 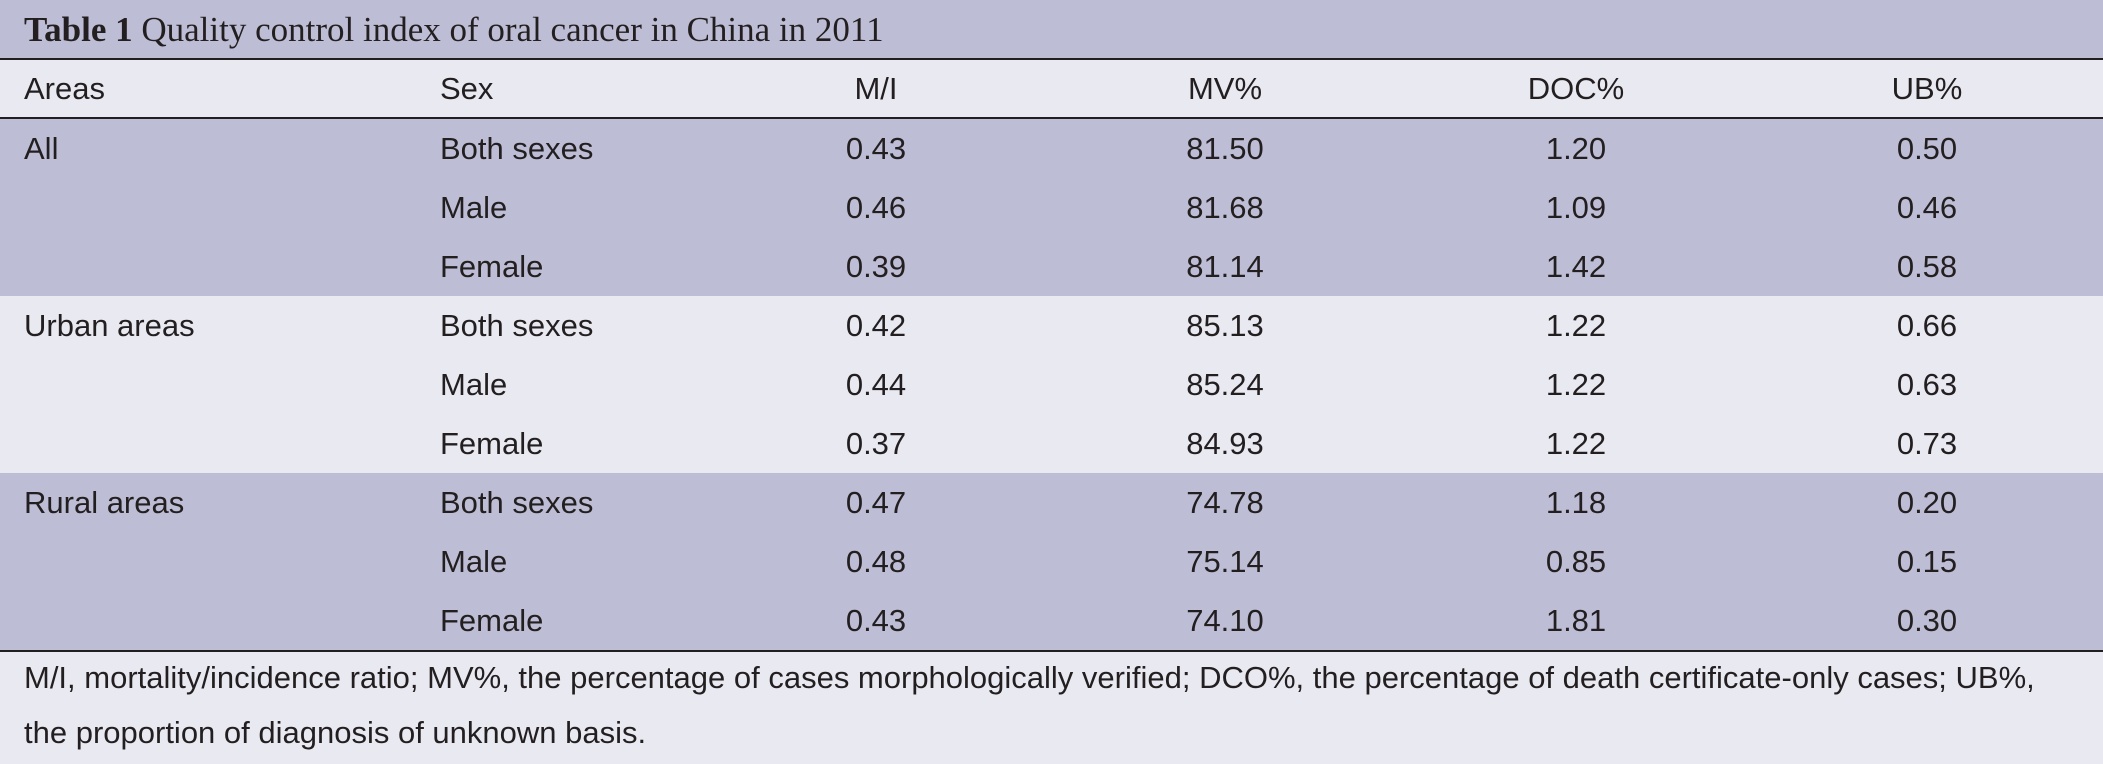 I want to click on cell-mi: 0.44, so click(x=876, y=384).